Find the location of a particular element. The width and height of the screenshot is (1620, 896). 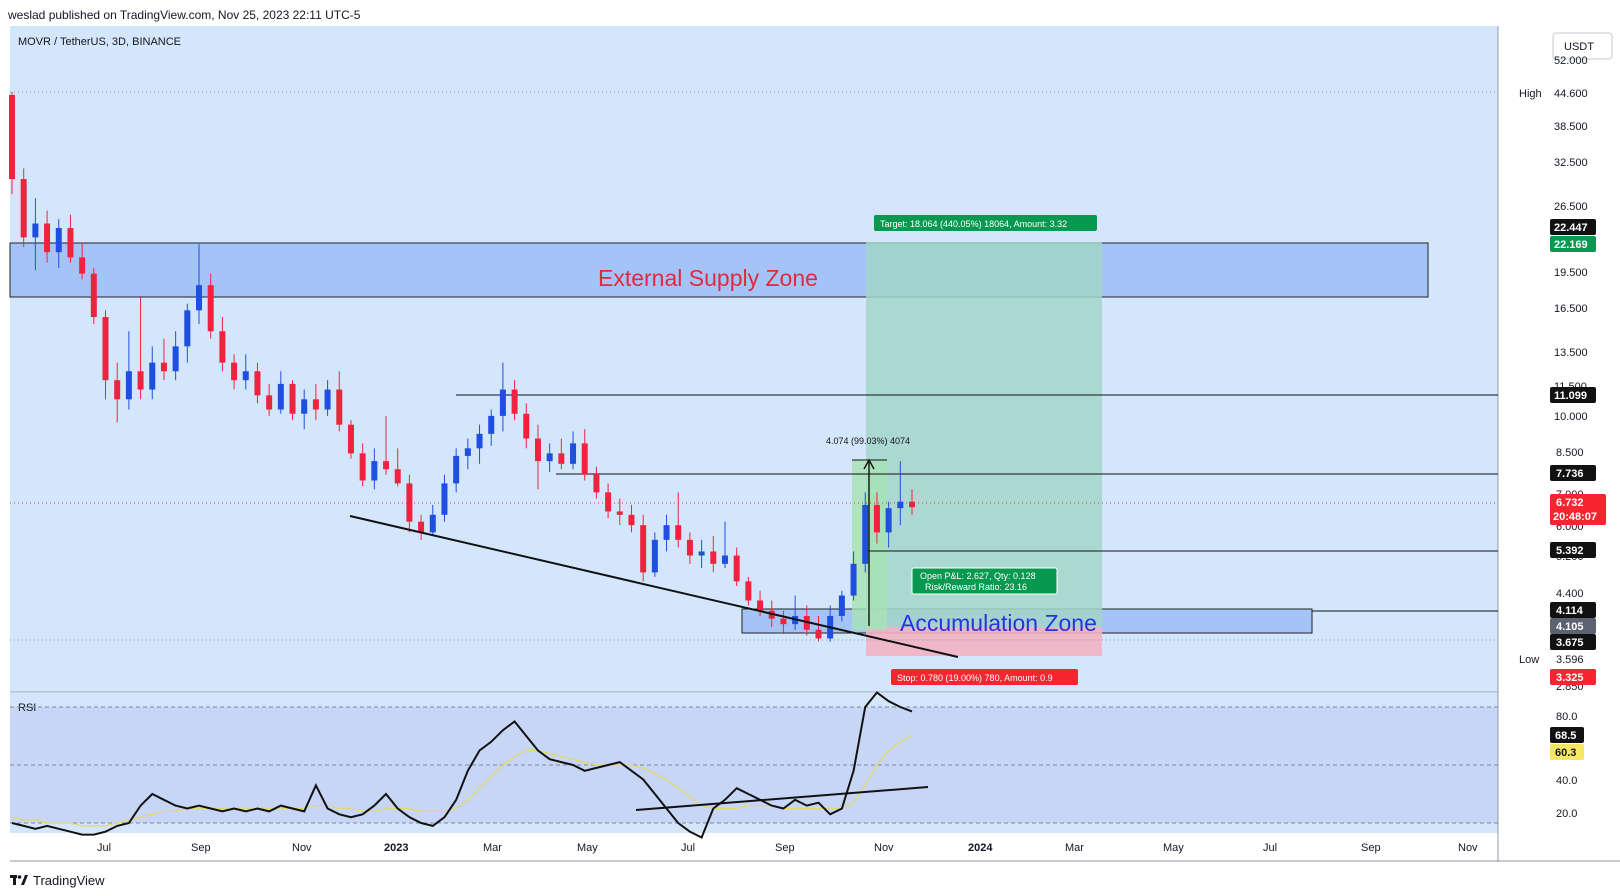

currency-box is located at coordinates (1582, 46).